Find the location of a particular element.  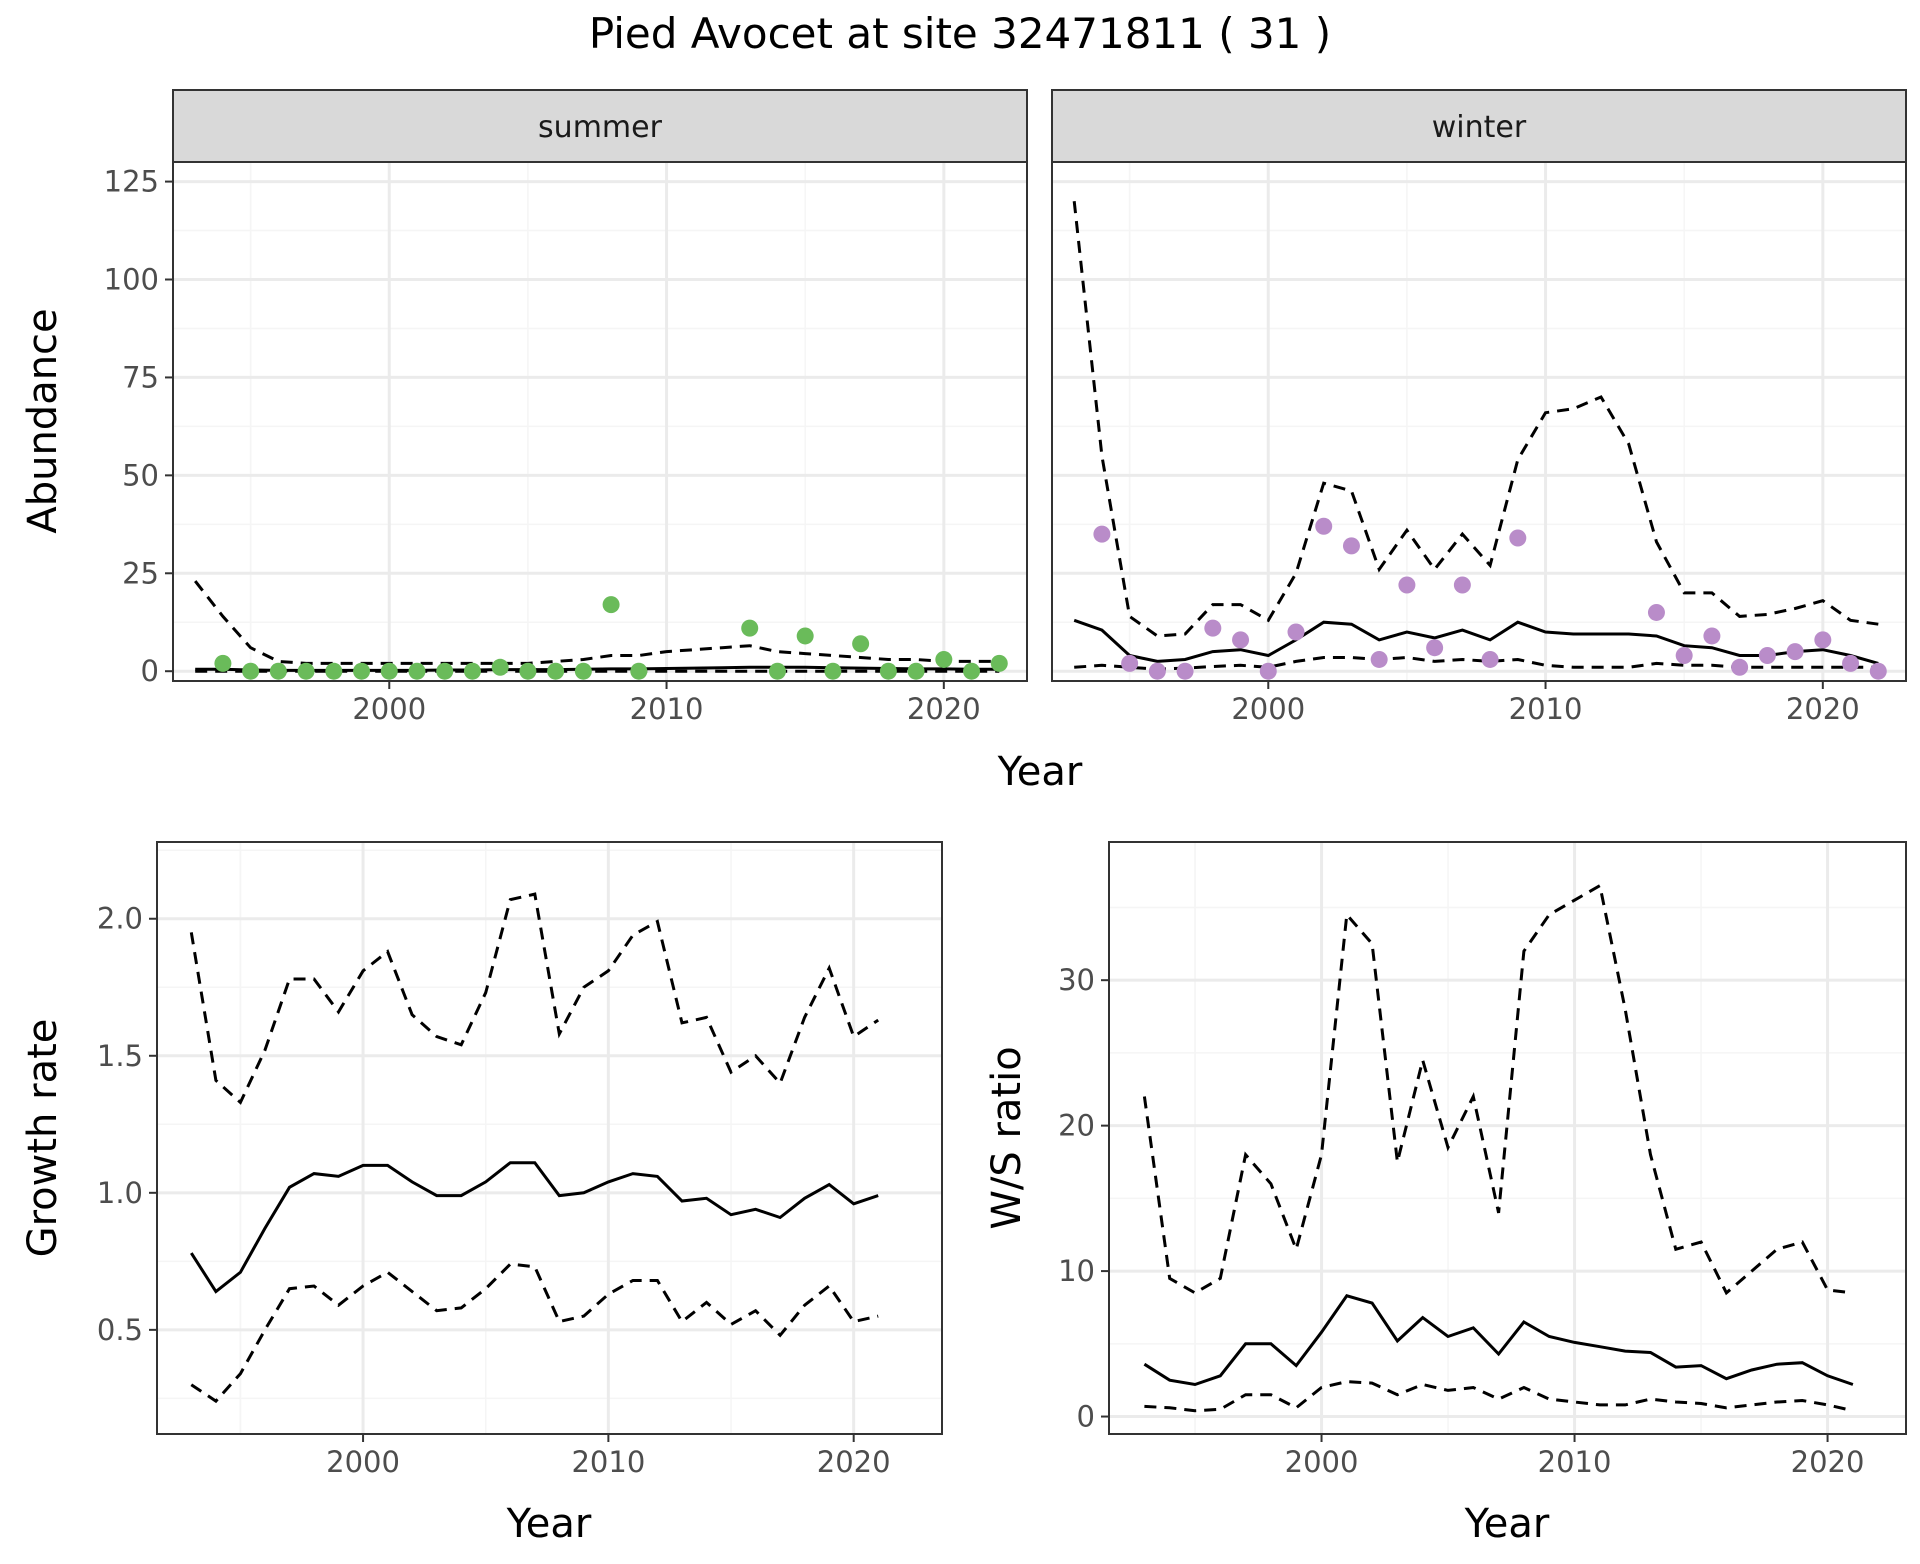

abundance-summer-y-tick-label: 75 is located at coordinates (140, 377).